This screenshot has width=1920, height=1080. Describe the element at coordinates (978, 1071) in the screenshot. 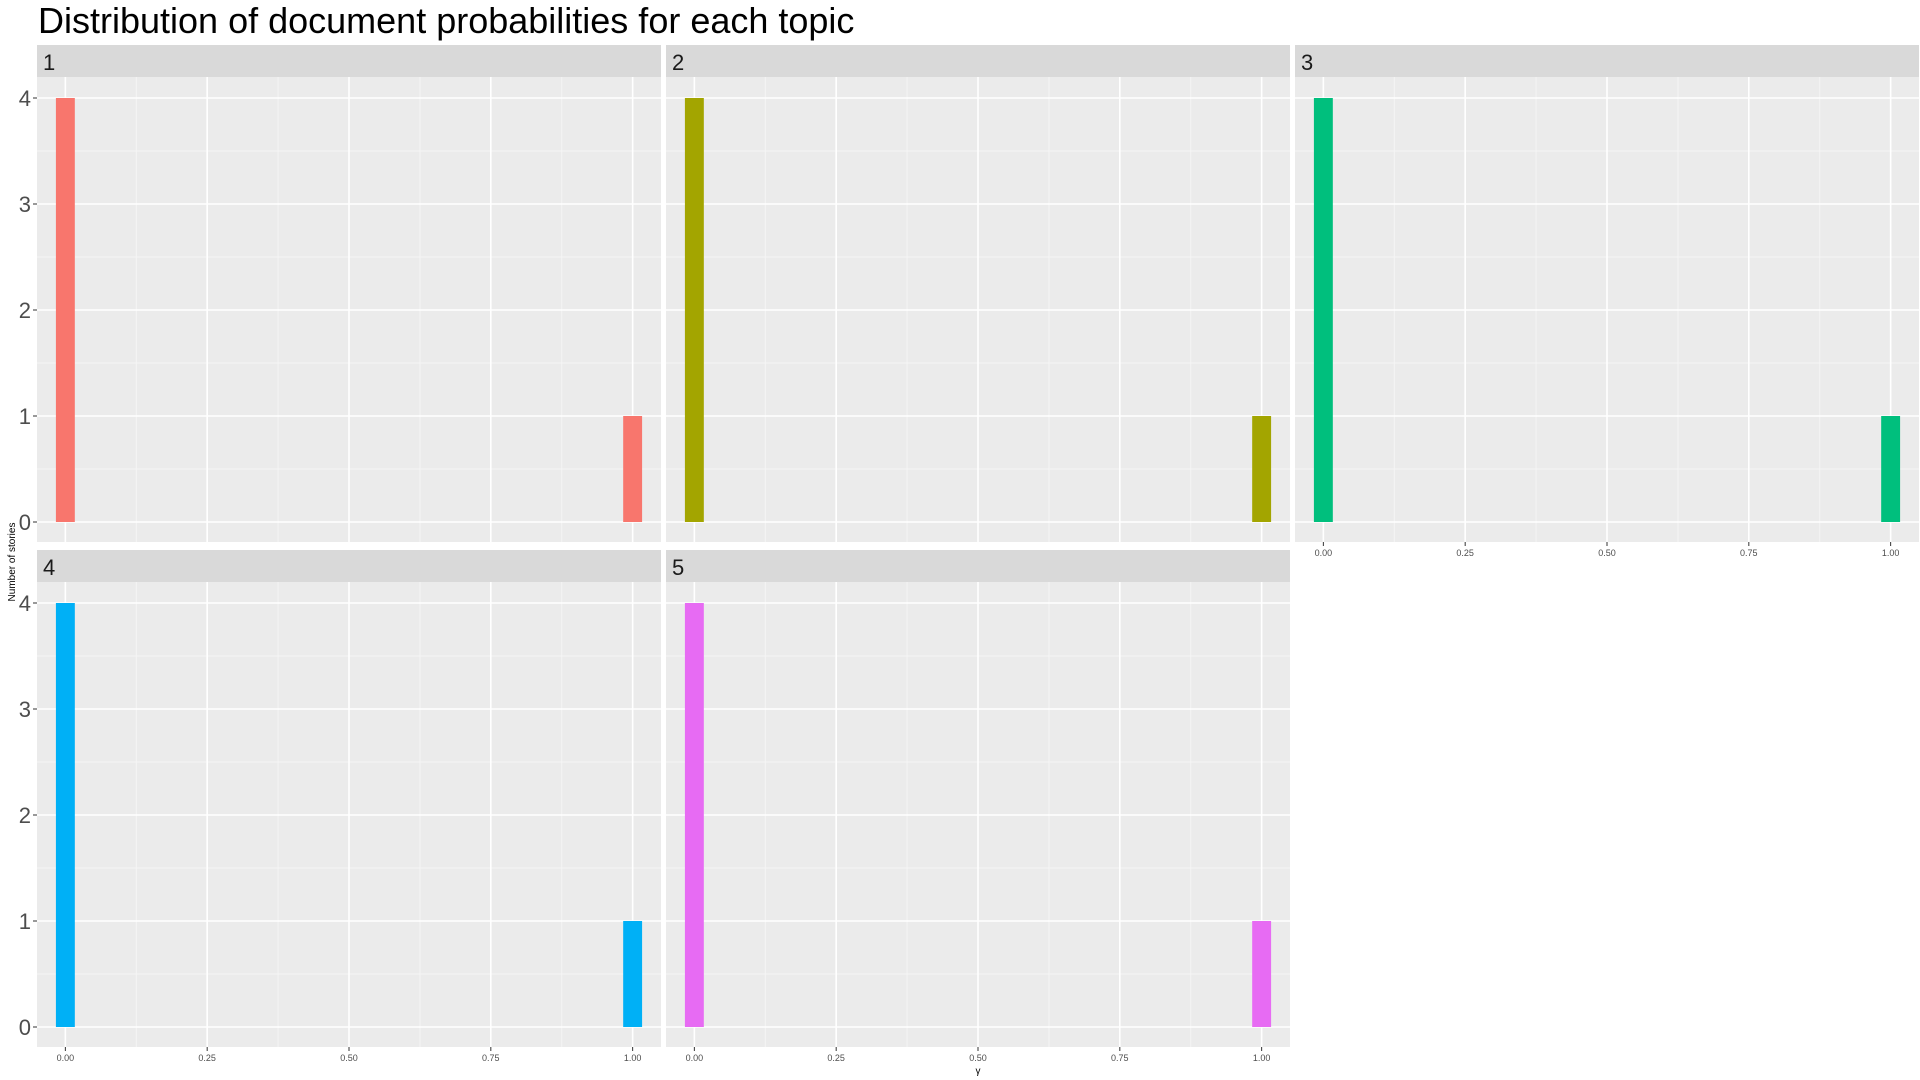

I see `x-axis-title: γ` at that location.